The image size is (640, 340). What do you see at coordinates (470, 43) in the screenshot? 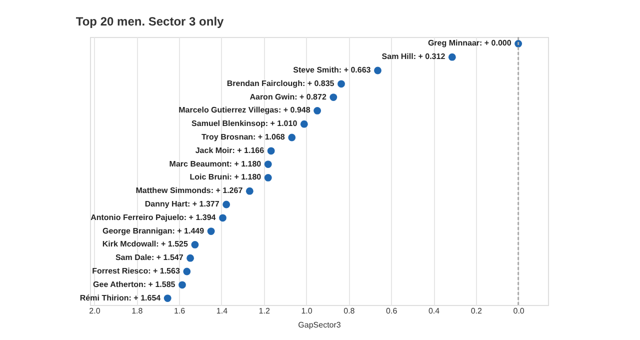
I see `data-label: Greg Minnaar: + 0.000` at bounding box center [470, 43].